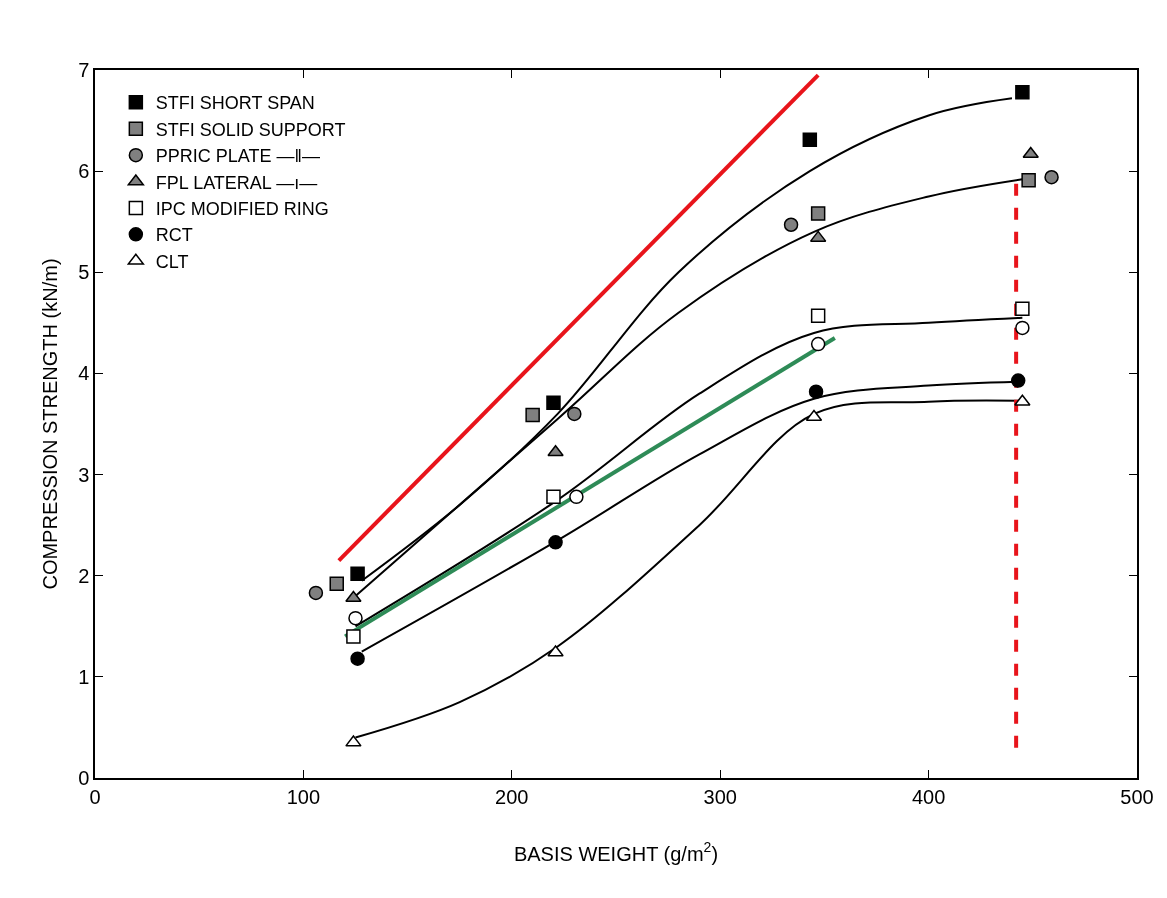 Image resolution: width=1167 pixels, height=898 pixels. I want to click on legend-label: CLT, so click(172, 261).